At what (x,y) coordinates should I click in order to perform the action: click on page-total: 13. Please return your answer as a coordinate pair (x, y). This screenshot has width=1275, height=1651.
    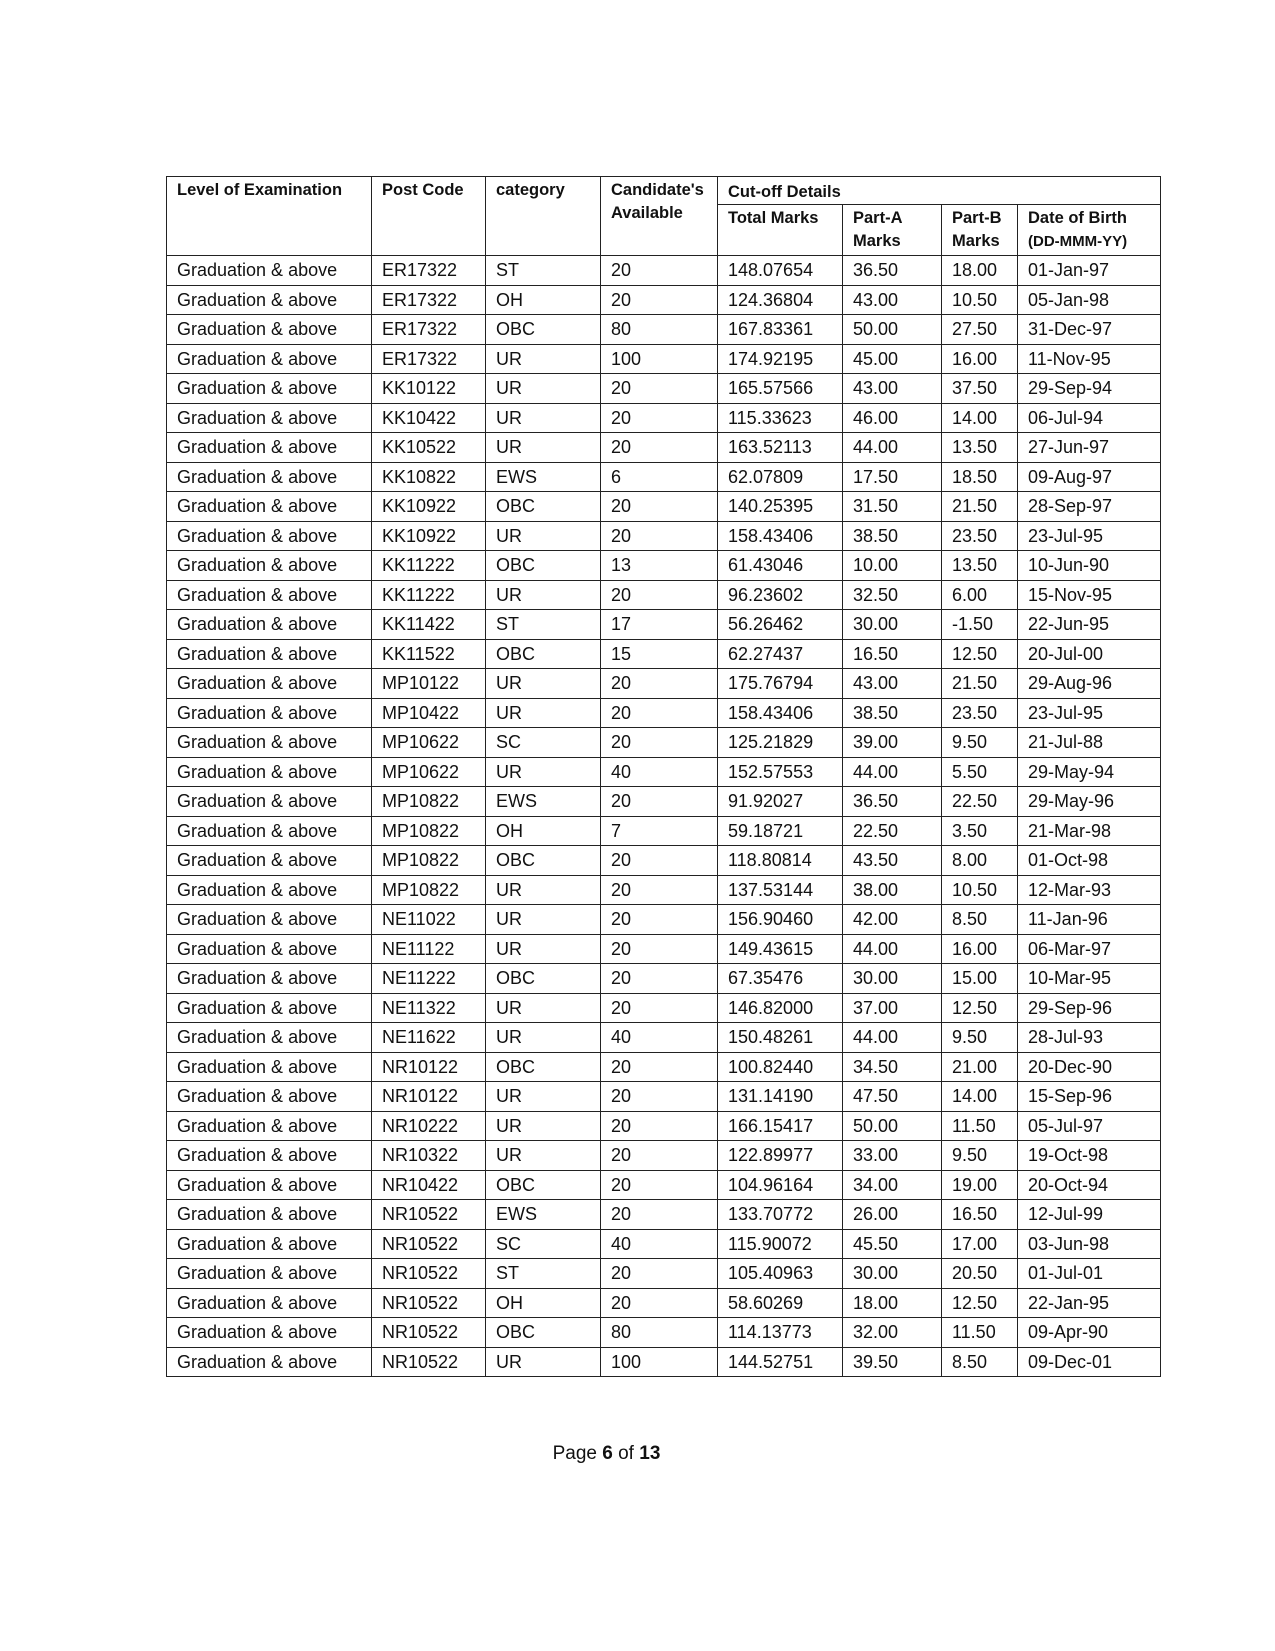
    Looking at the image, I should click on (650, 1453).